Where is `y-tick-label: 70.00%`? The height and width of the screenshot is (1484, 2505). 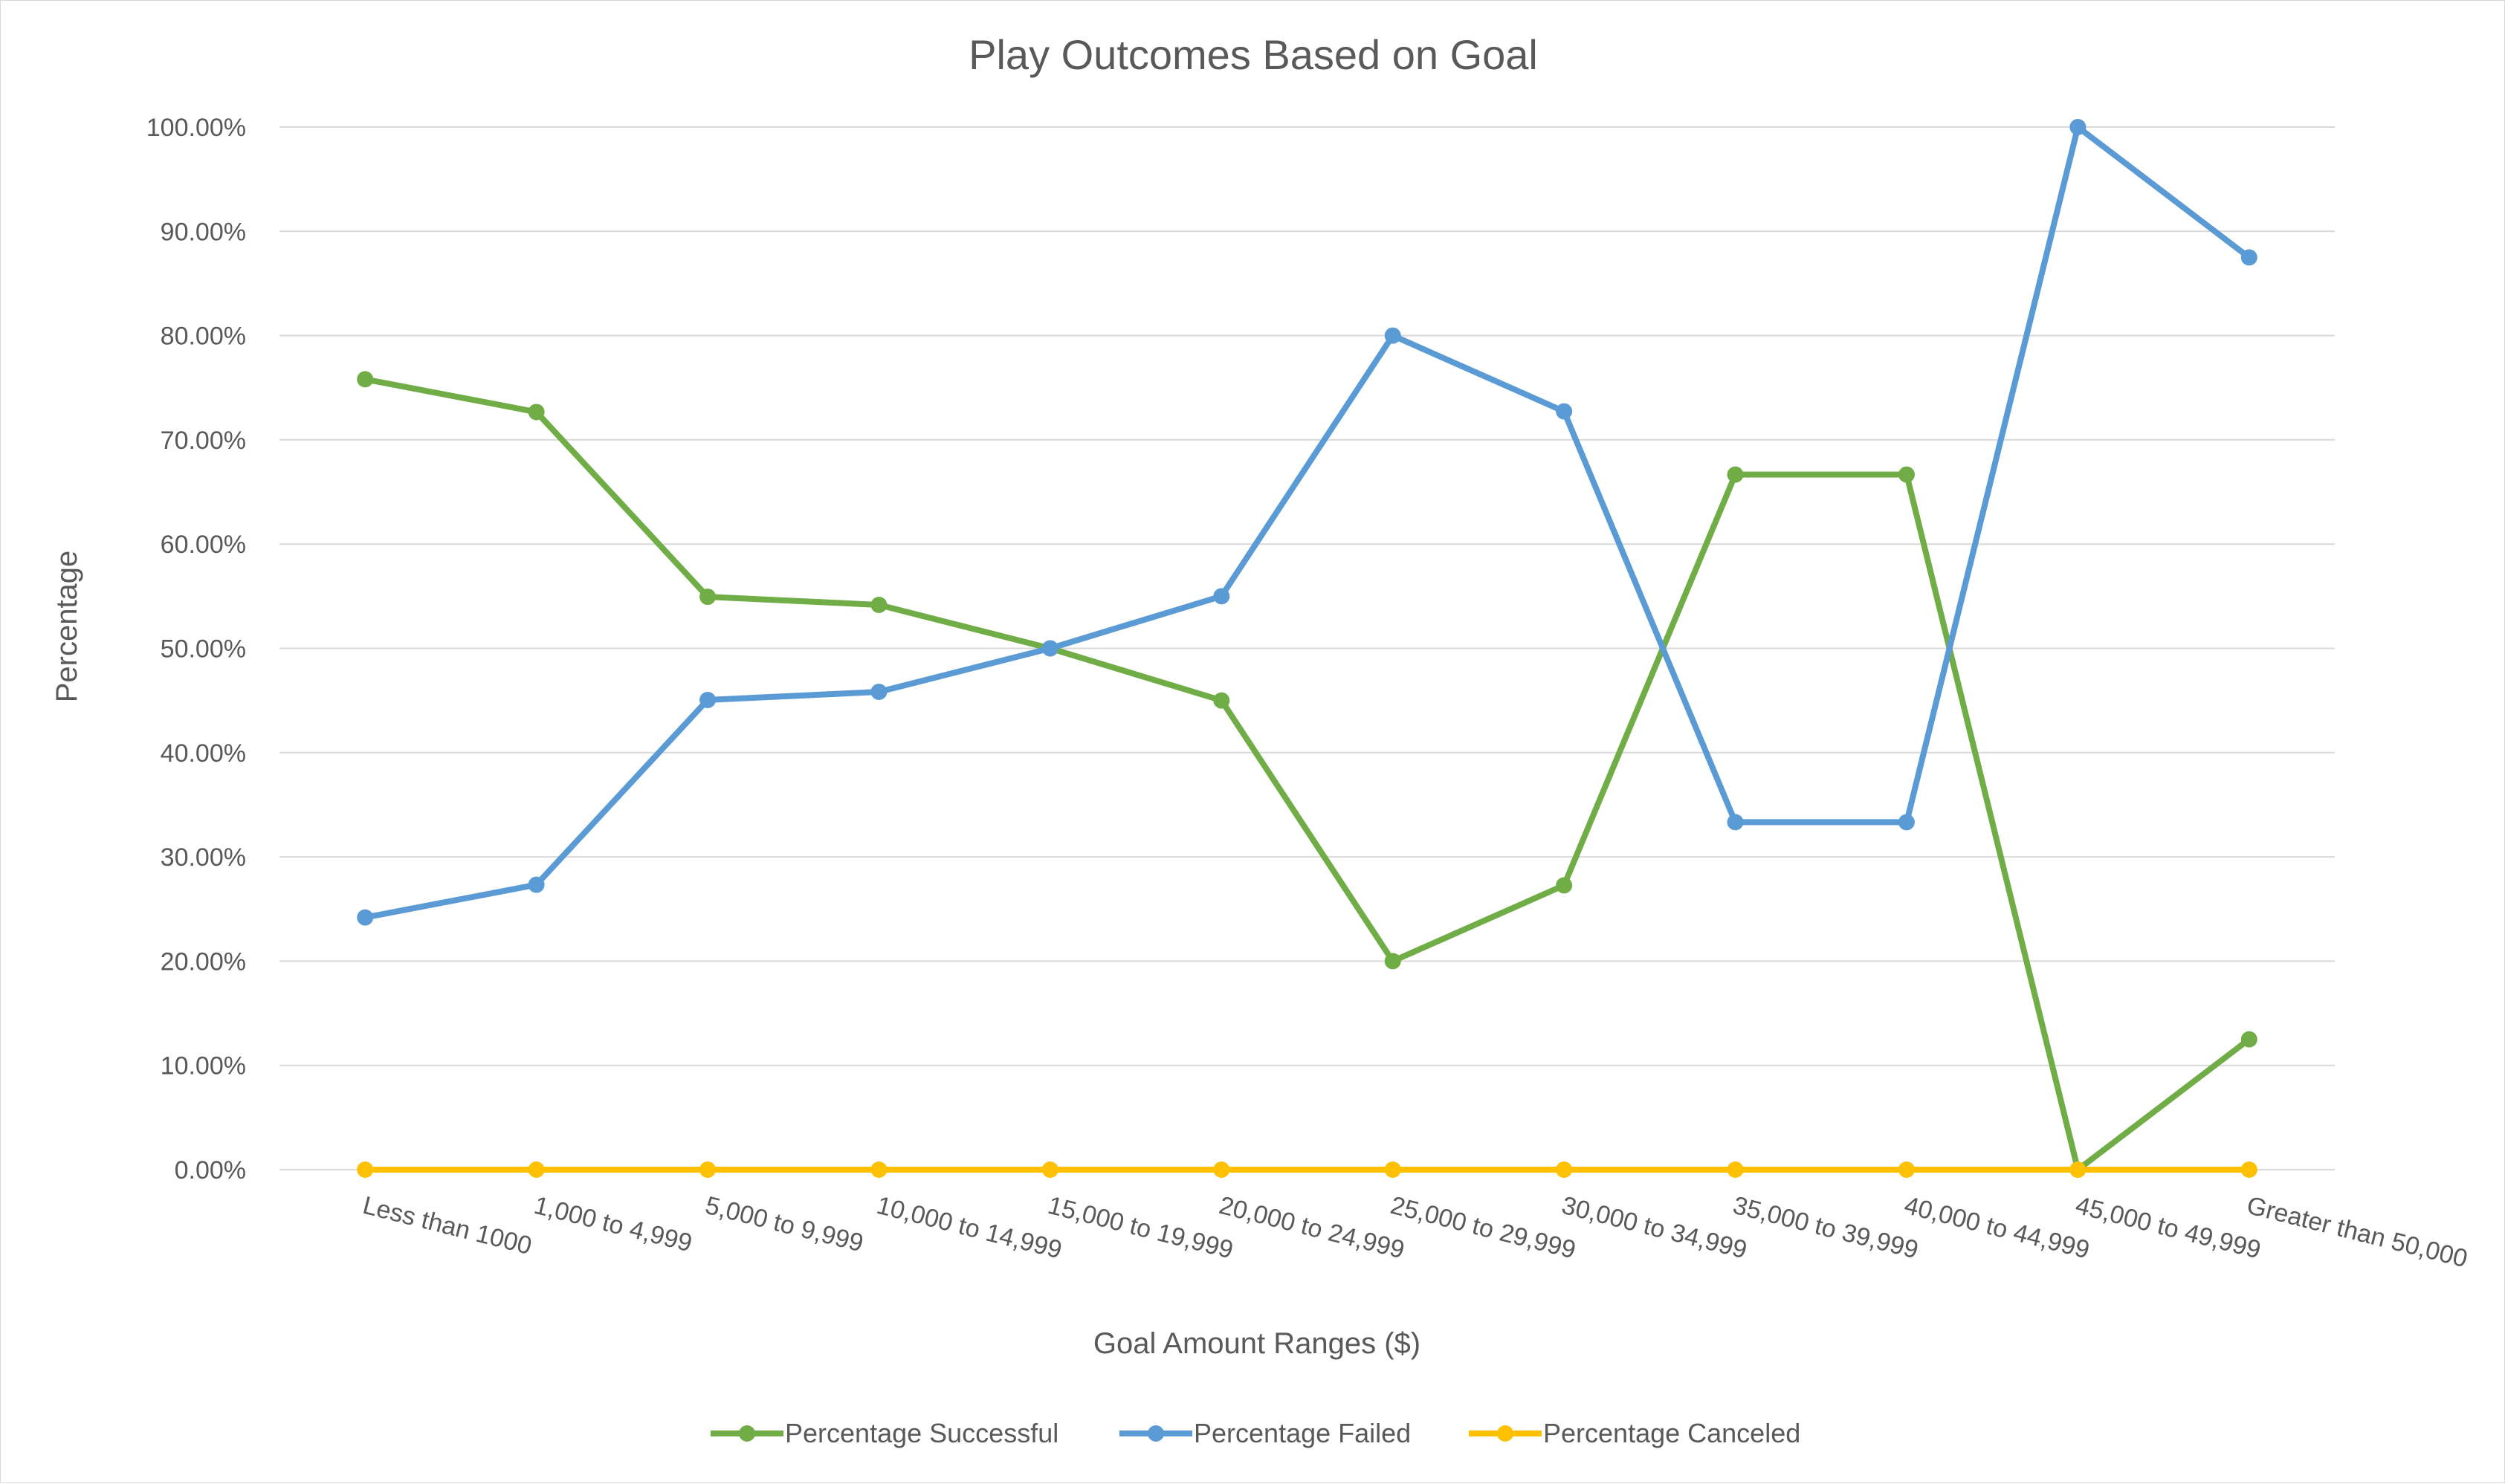
y-tick-label: 70.00% is located at coordinates (203, 441).